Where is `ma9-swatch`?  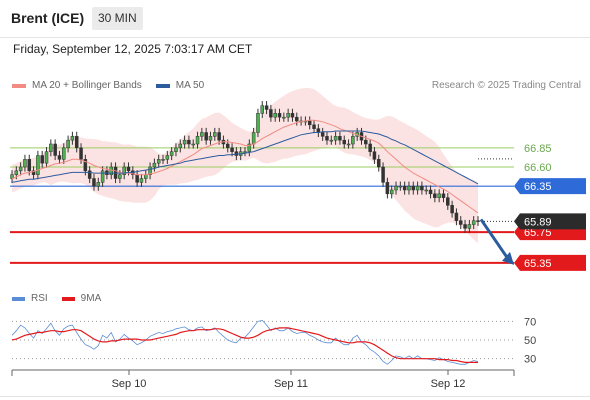
ma9-swatch is located at coordinates (68, 298).